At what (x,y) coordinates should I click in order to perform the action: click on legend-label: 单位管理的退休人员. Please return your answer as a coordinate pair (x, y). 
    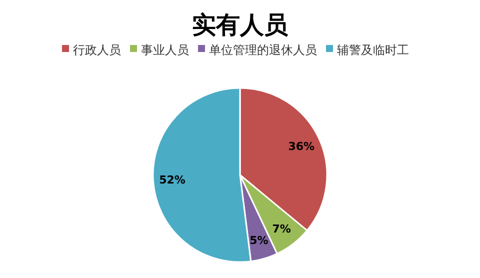
    Looking at the image, I should click on (263, 50).